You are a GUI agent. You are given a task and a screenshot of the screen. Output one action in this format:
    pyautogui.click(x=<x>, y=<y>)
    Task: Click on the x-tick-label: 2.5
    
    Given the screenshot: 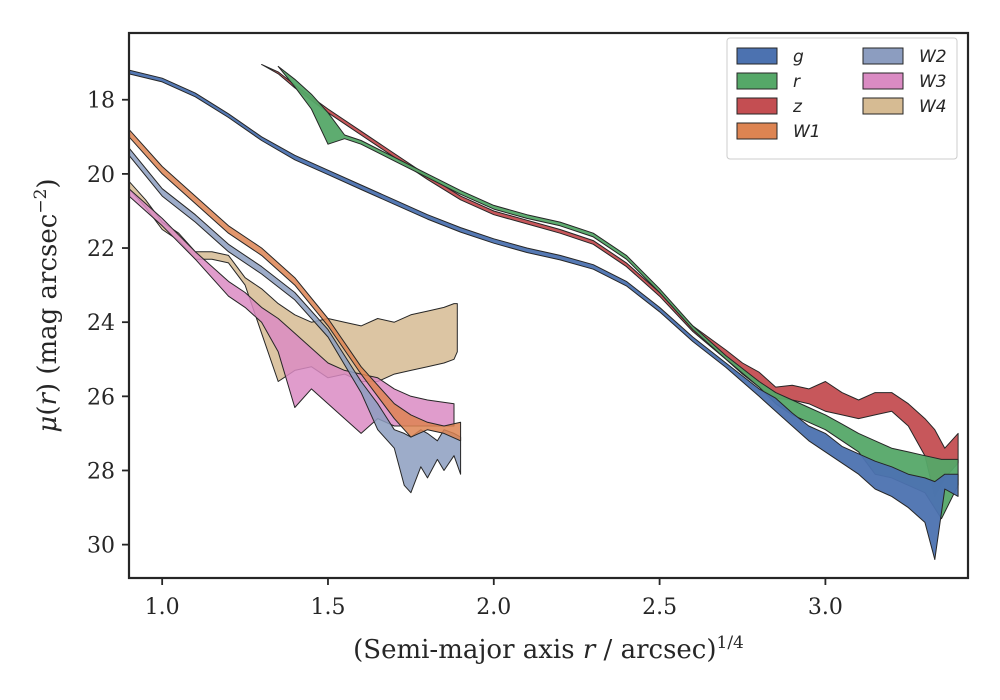 What is the action you would take?
    pyautogui.click(x=659, y=607)
    